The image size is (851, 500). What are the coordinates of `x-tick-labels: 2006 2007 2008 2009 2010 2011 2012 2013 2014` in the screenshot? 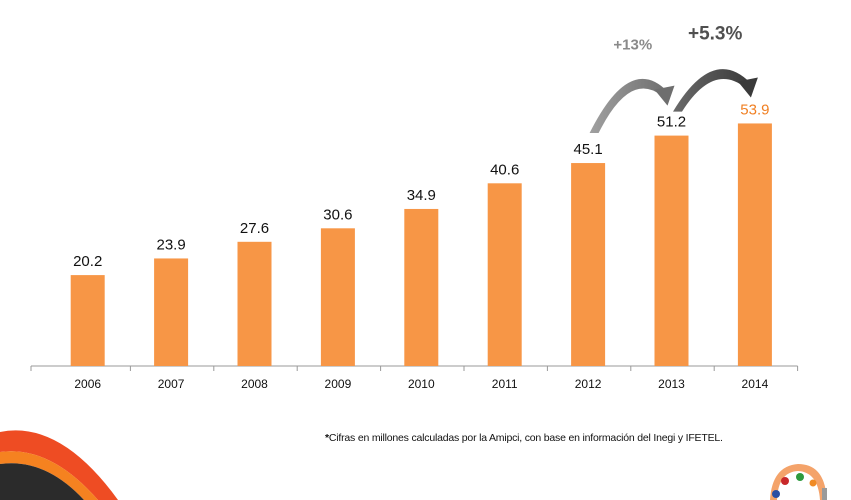 It's located at (421, 384).